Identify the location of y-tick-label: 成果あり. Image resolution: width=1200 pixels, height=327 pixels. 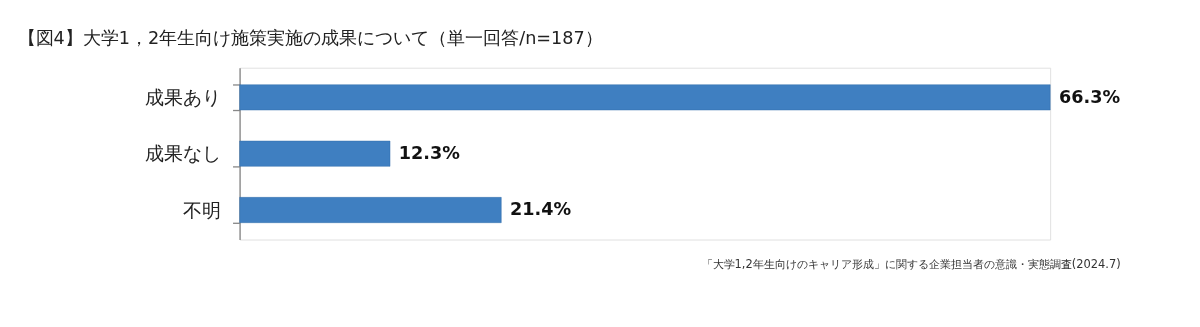
(182, 97).